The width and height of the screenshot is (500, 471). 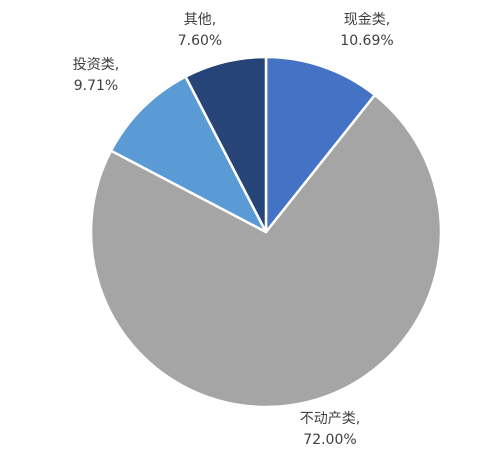 What do you see at coordinates (96, 86) in the screenshot?
I see `slice-label-value-2: 9.71%` at bounding box center [96, 86].